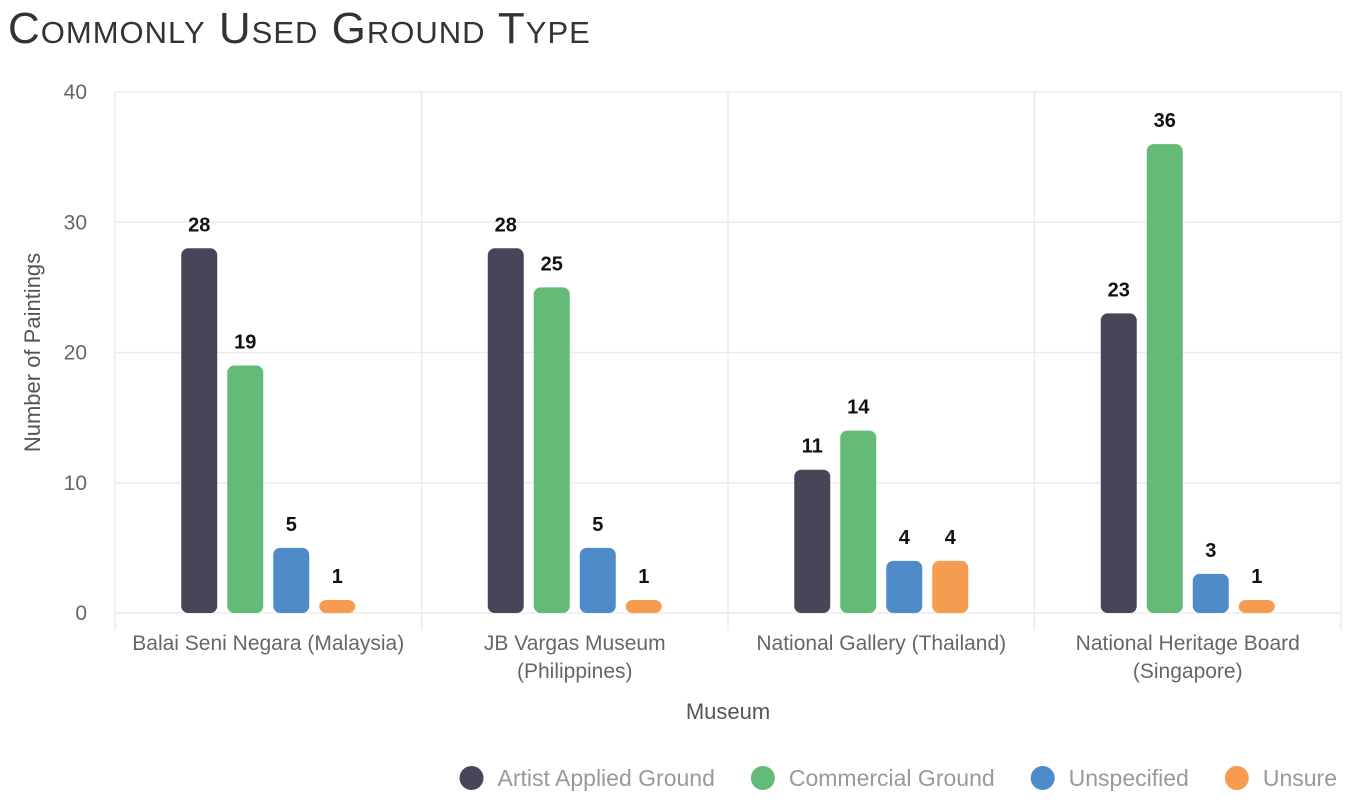  What do you see at coordinates (812, 447) in the screenshot?
I see `data-label: 11` at bounding box center [812, 447].